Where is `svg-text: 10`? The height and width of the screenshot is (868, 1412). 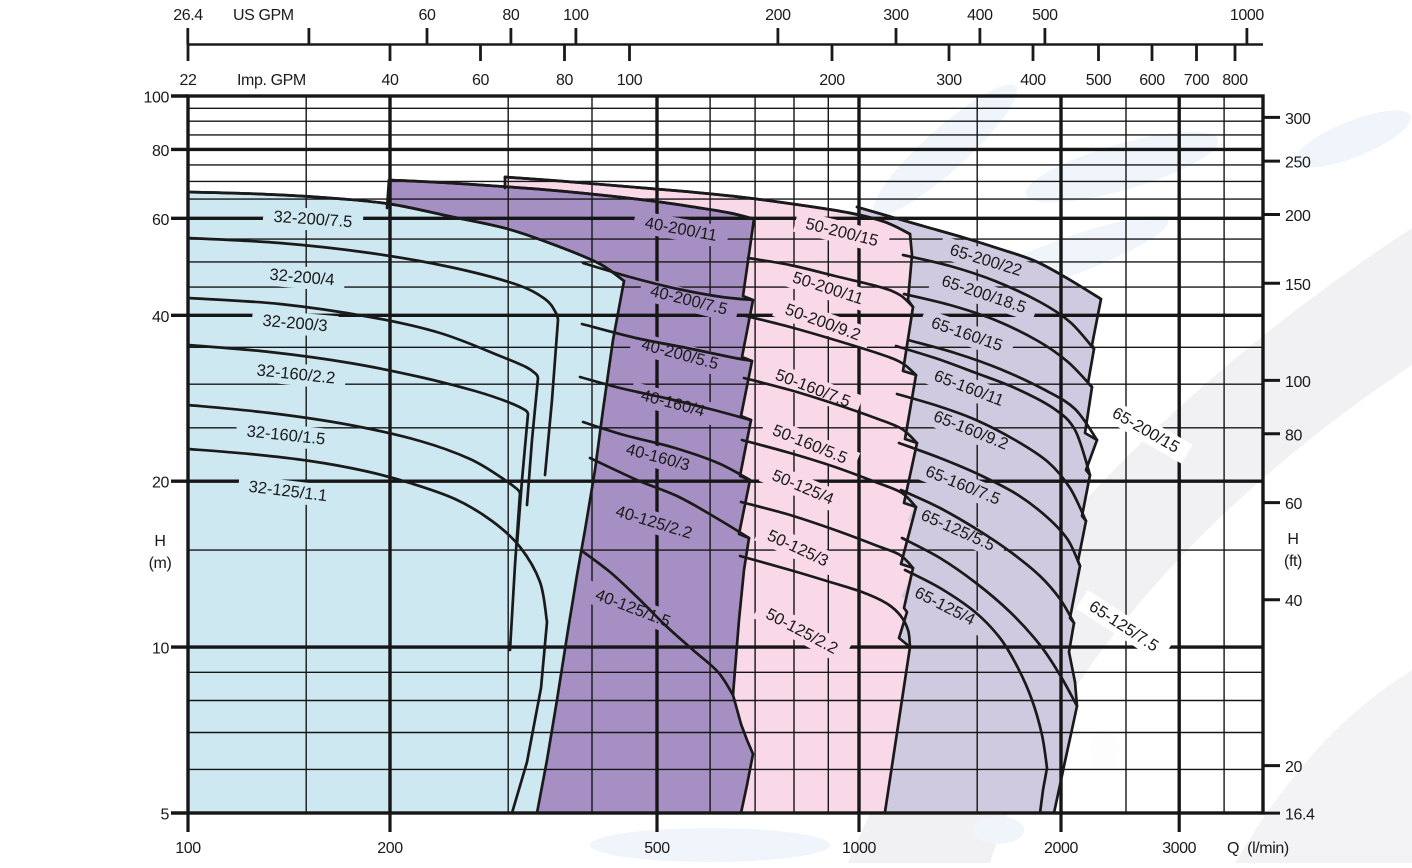 svg-text: 10 is located at coordinates (160, 649).